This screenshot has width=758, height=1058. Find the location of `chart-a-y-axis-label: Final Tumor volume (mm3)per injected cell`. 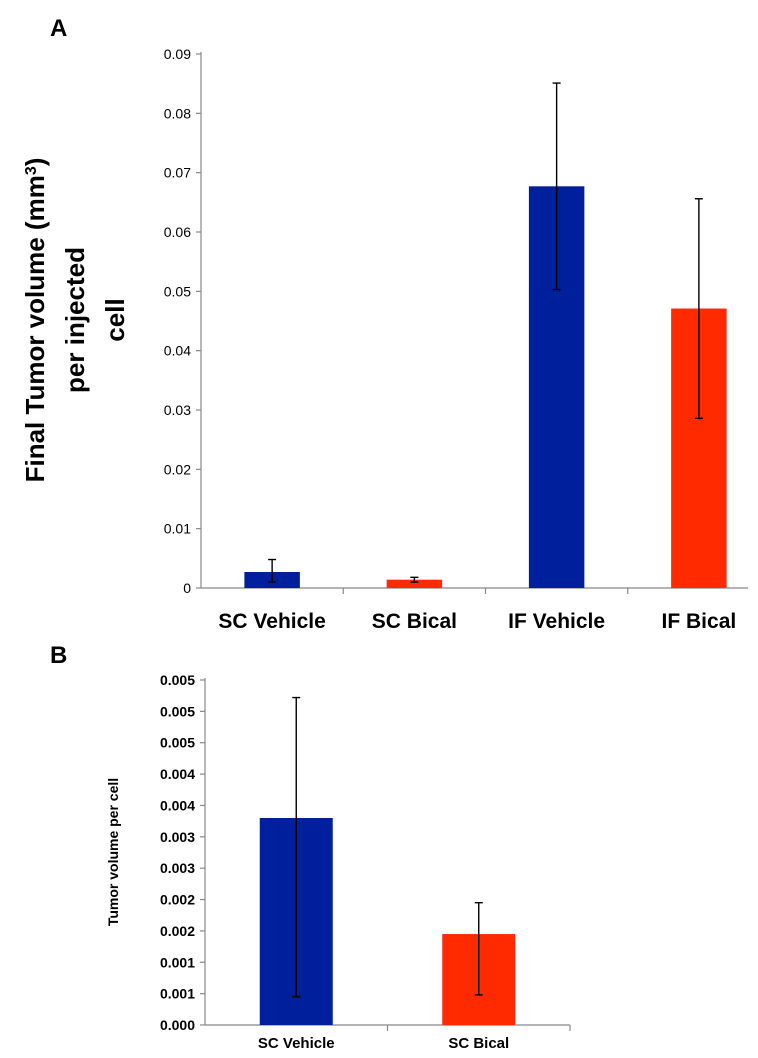

chart-a-y-axis-label: Final Tumor volume (mm3)per injected cell is located at coordinates (75, 320).